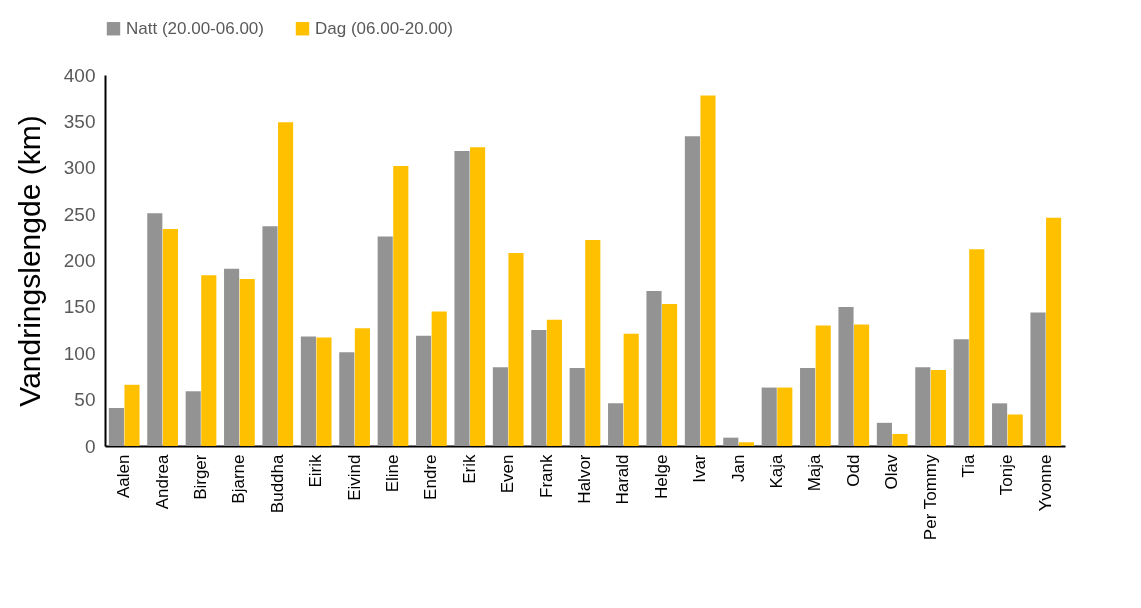 Image resolution: width=1141 pixels, height=608 pixels. What do you see at coordinates (546, 476) in the screenshot?
I see `x-tick-label: Frank` at bounding box center [546, 476].